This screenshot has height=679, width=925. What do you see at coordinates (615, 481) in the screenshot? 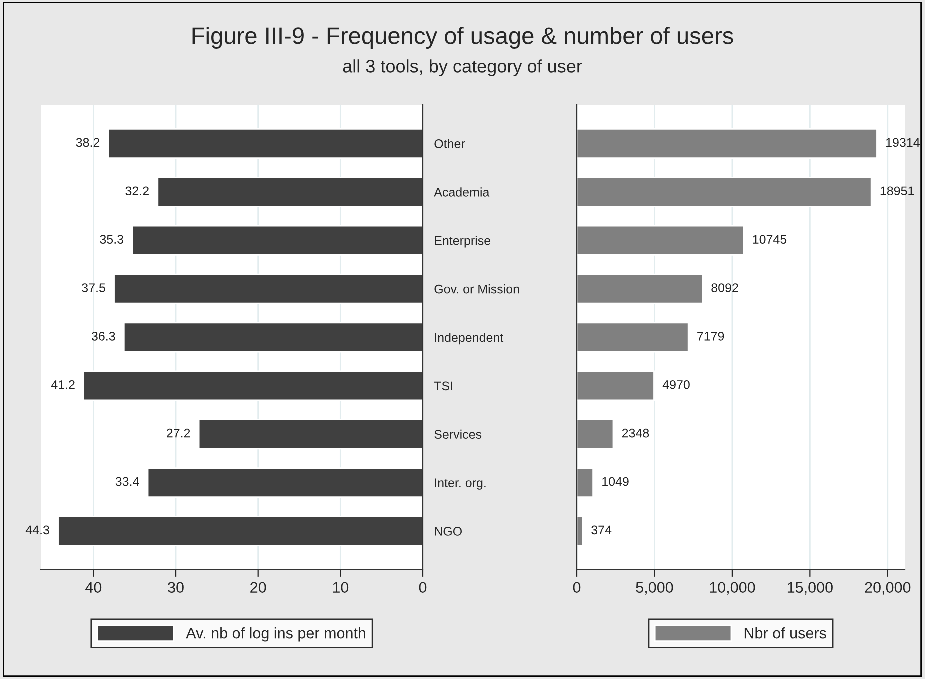
I see `data-label: 1049` at bounding box center [615, 481].